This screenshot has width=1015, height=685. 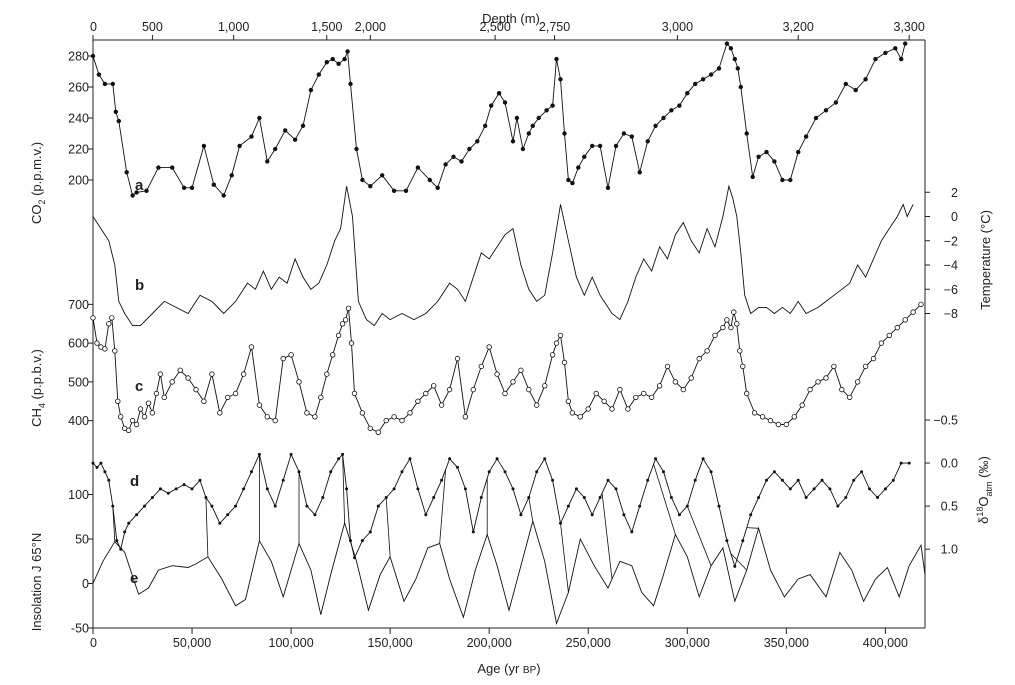 What do you see at coordinates (739, 562) in the screenshot?
I see `d-e-connector` at bounding box center [739, 562].